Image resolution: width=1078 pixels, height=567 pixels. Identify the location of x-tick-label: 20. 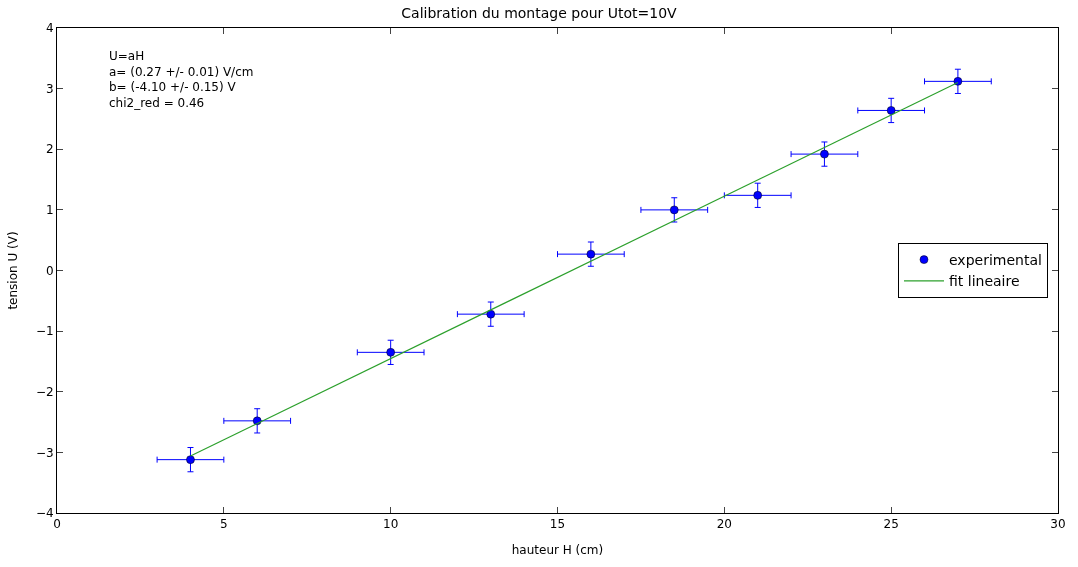
(724, 524).